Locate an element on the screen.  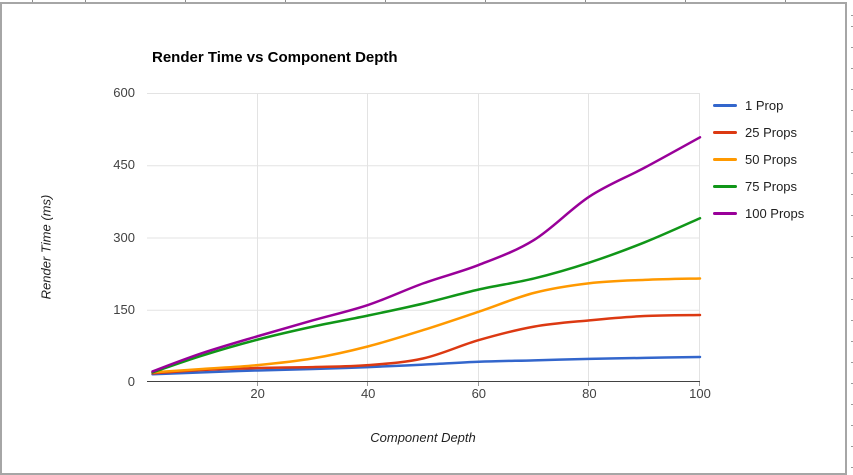
y-tick-label: 450 is located at coordinates (124, 165).